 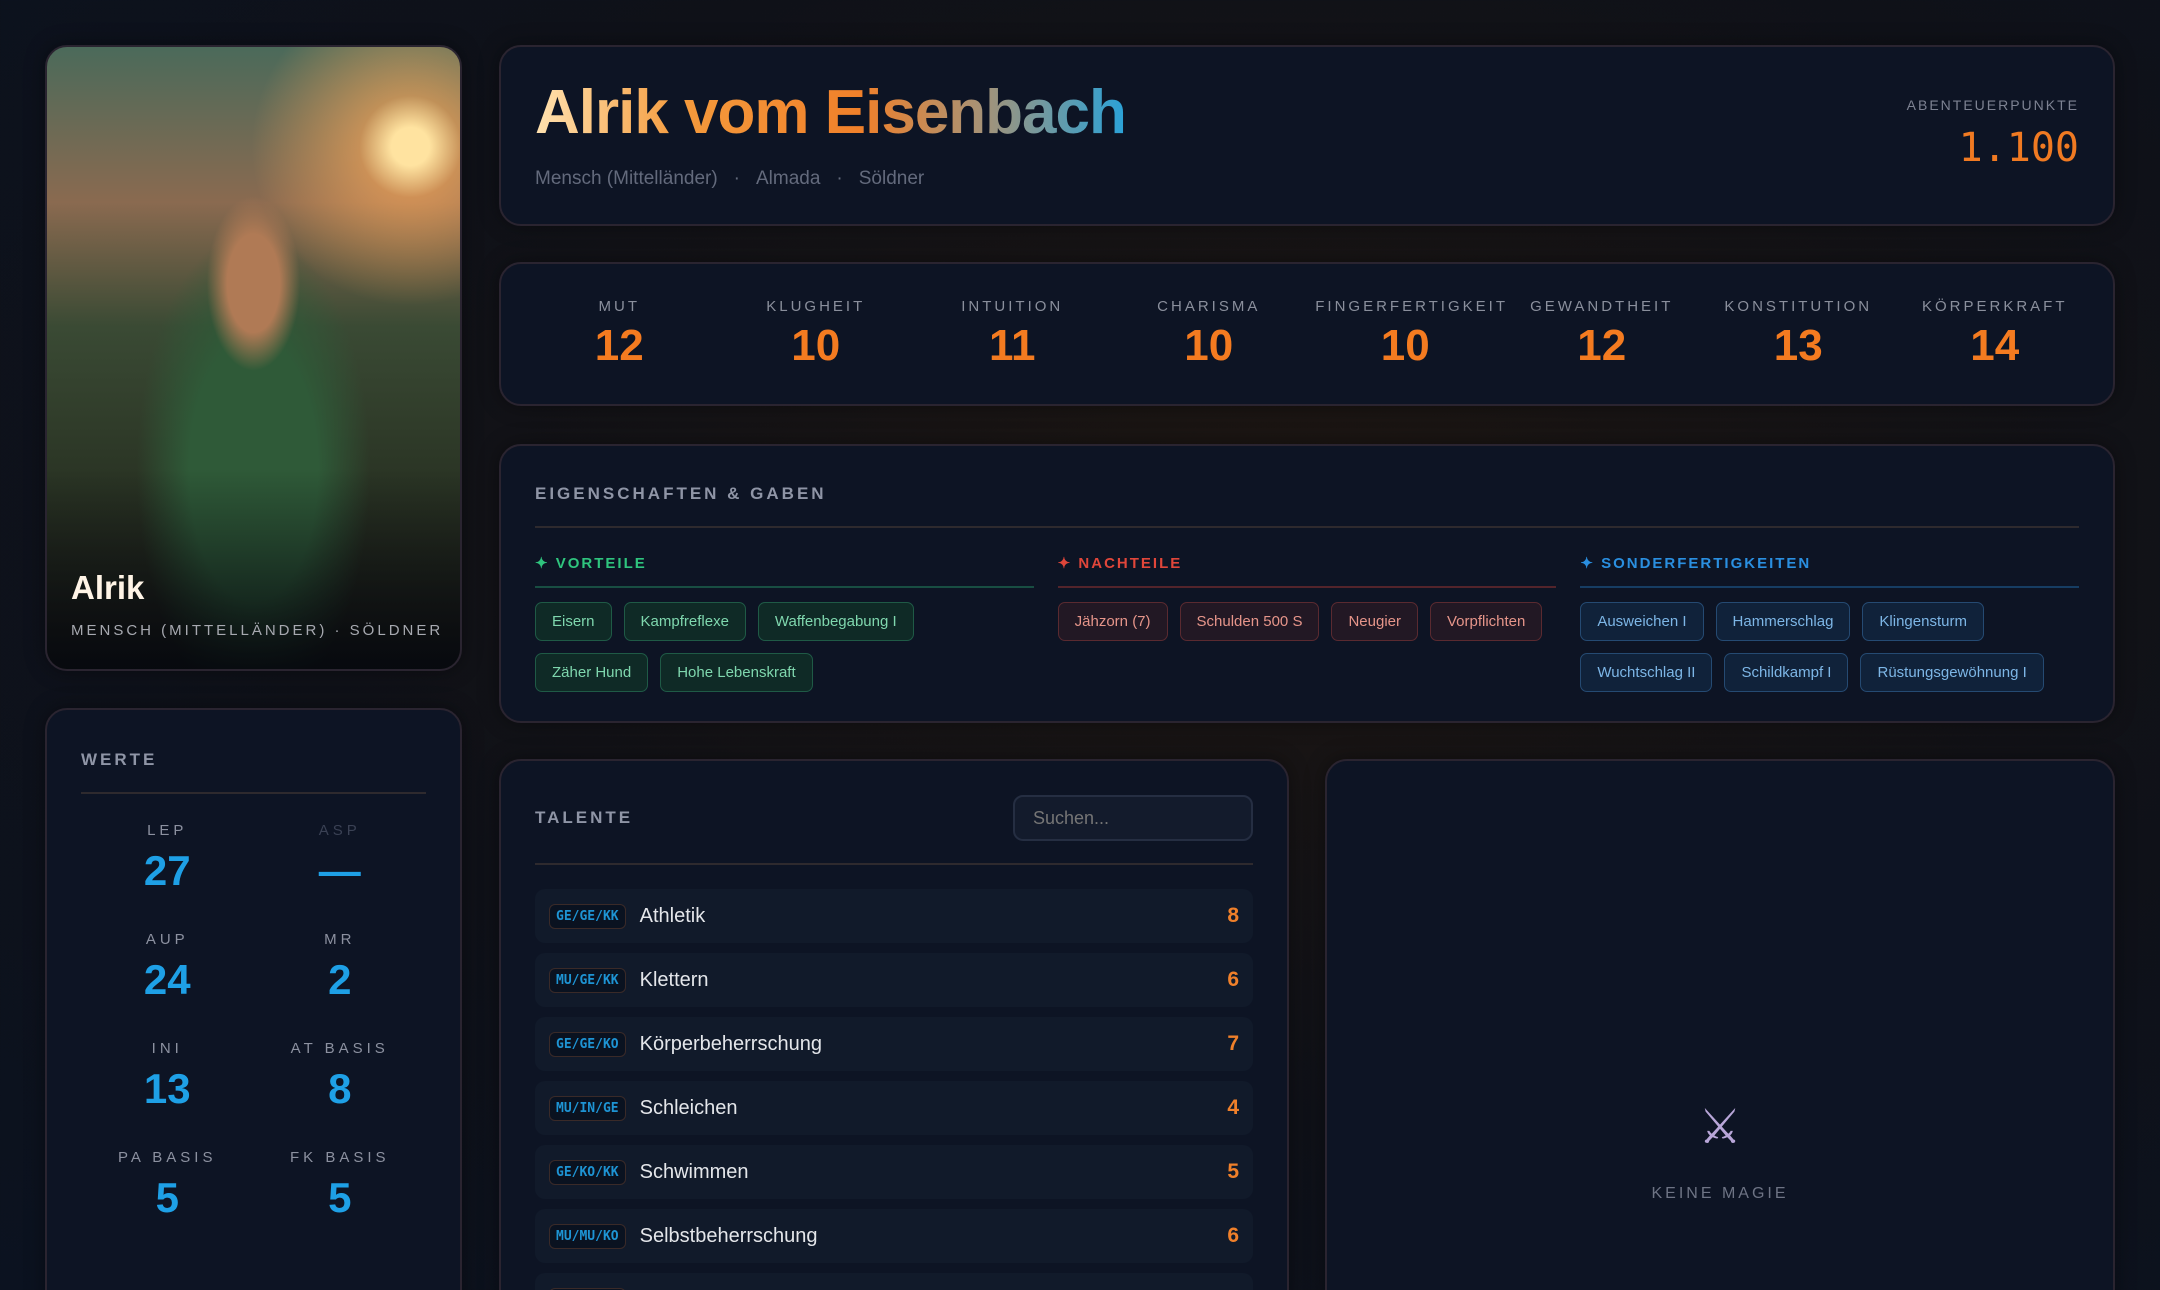 What do you see at coordinates (1642, 621) in the screenshot?
I see `sonderfertigkeiten-tag: Ausweichen I` at bounding box center [1642, 621].